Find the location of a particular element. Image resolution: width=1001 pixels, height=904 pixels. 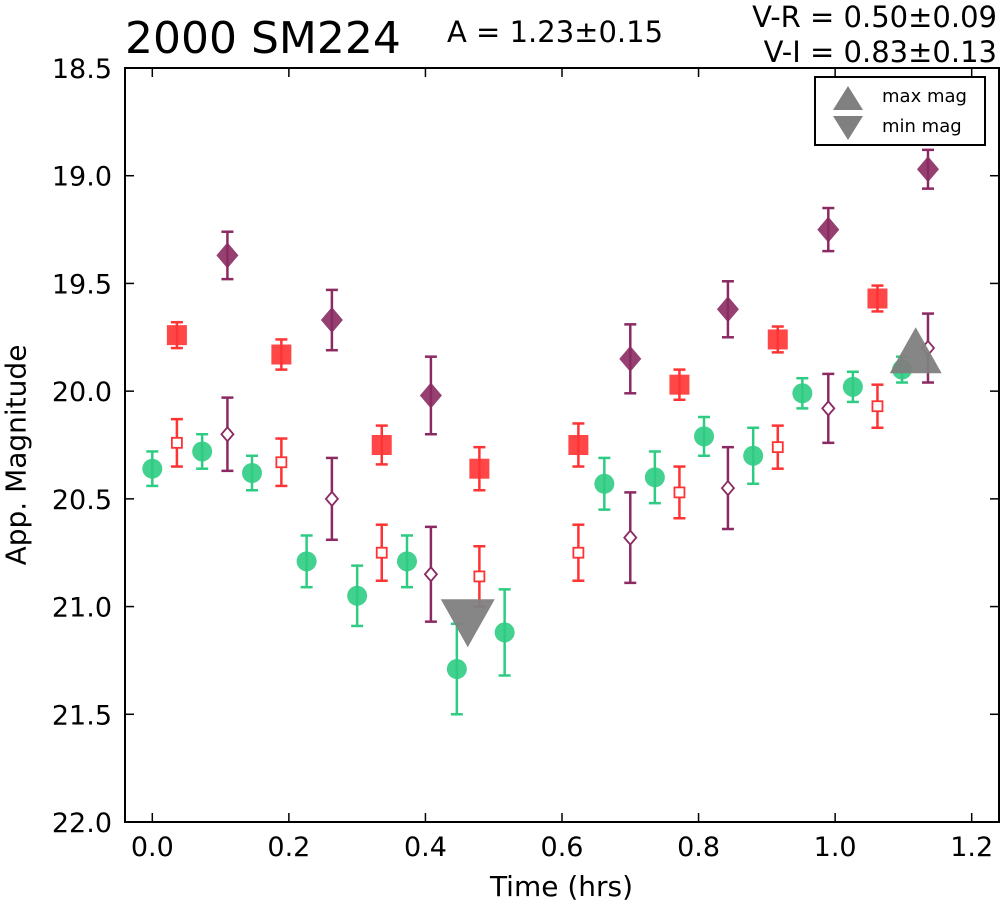

x-tick-label: 0.6 is located at coordinates (562, 847).